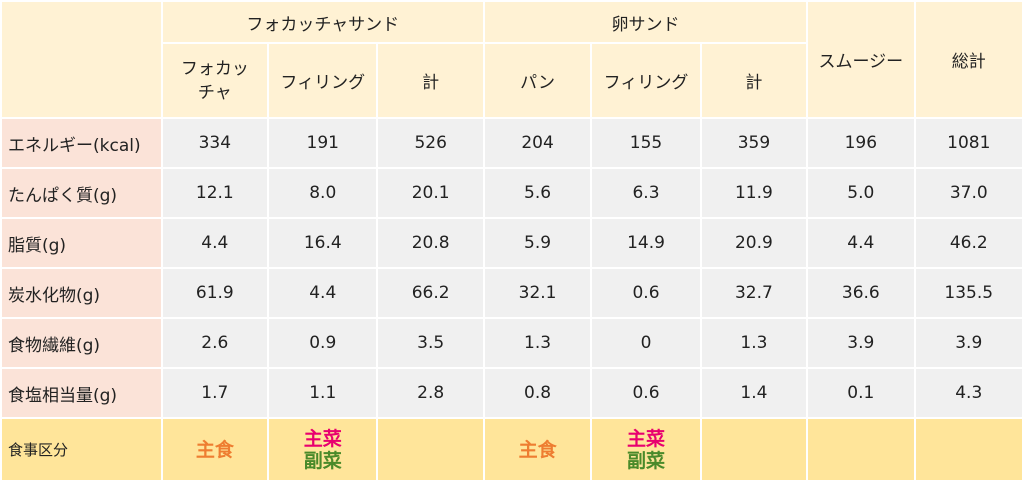 The width and height of the screenshot is (1024, 491). What do you see at coordinates (430, 80) in the screenshot?
I see `subheader-subtotal-1: 計` at bounding box center [430, 80].